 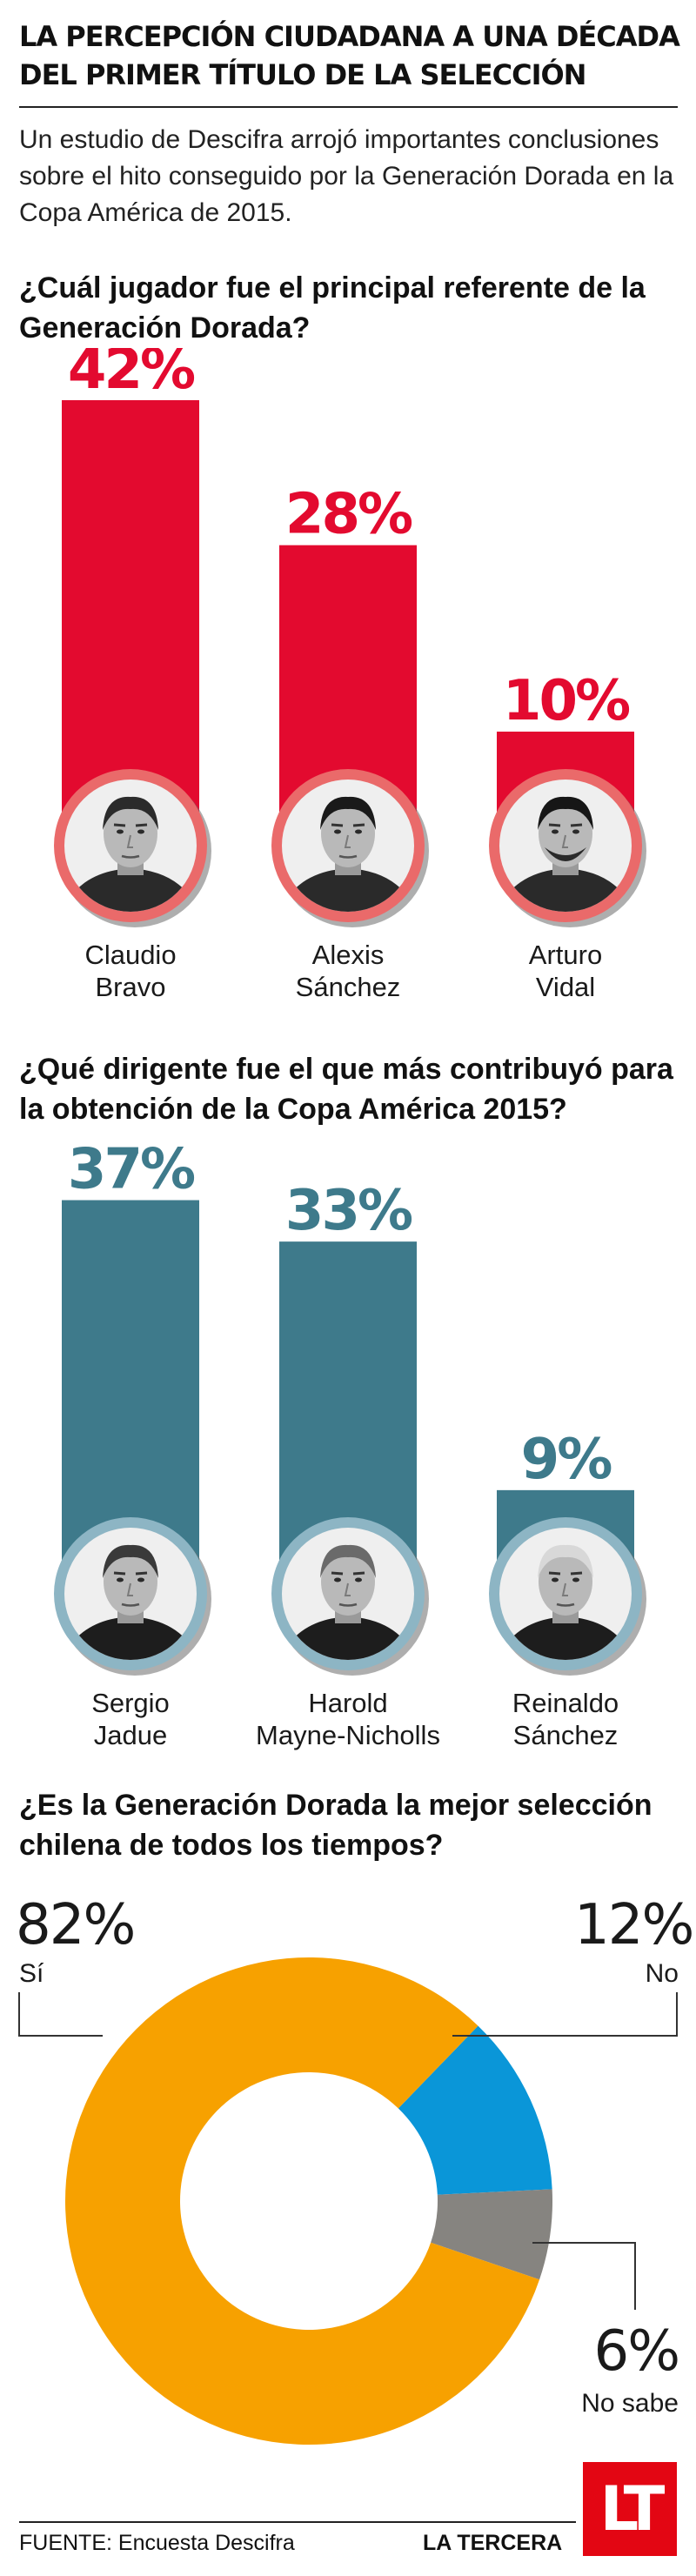 I want to click on bar-category-label: Arturo, so click(x=565, y=955).